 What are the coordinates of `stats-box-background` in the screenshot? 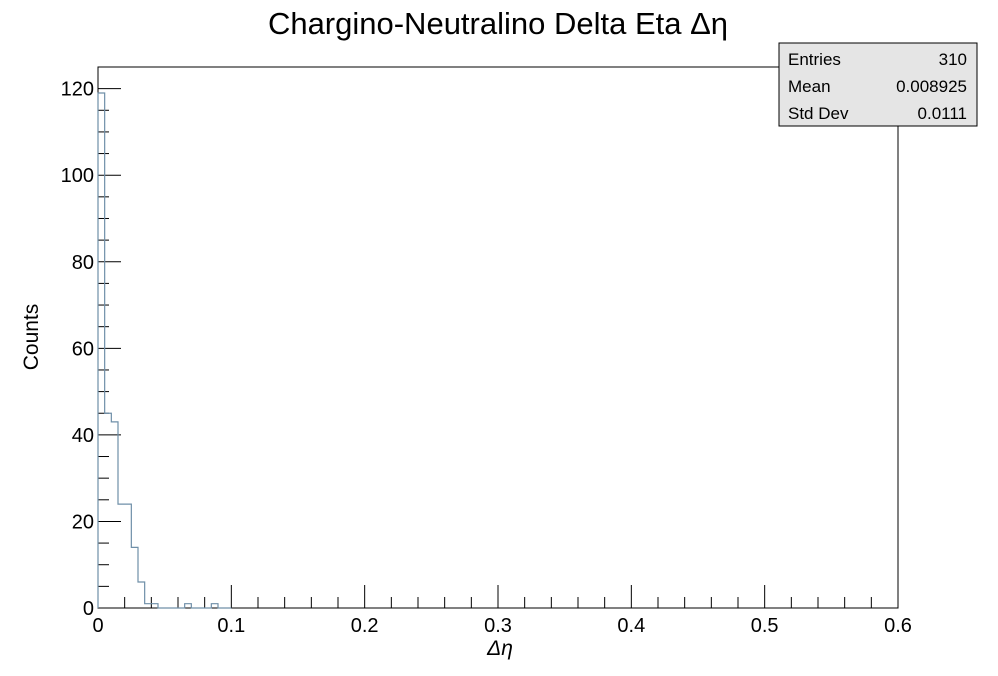 It's located at (878, 84).